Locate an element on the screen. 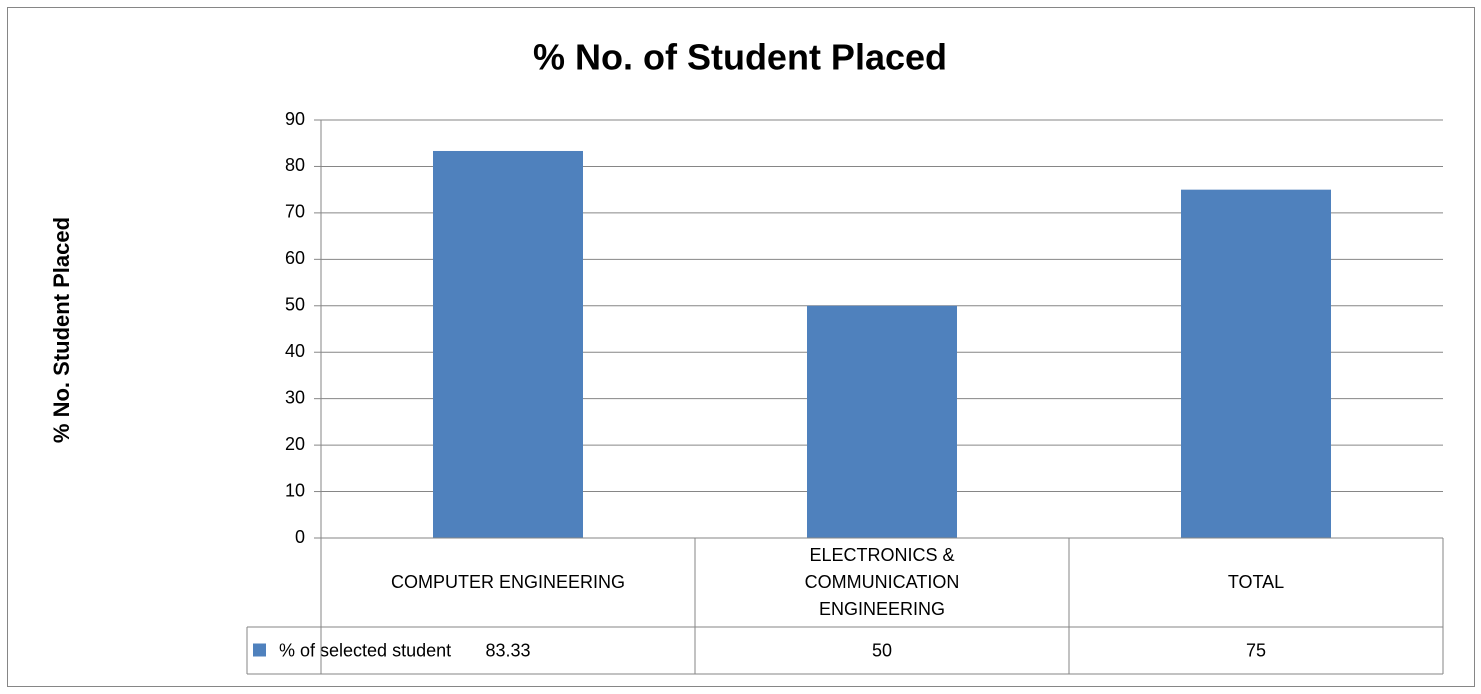 The height and width of the screenshot is (694, 1481). y-tick-label: 70 is located at coordinates (295, 212).